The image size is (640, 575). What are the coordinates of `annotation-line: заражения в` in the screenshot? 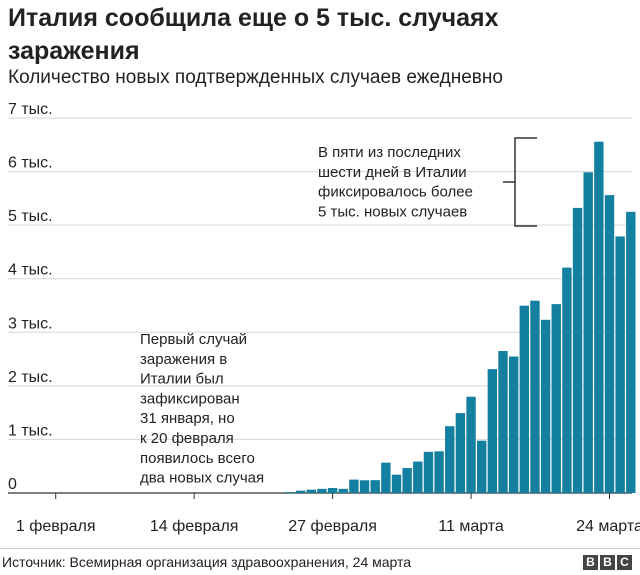 It's located at (183, 359).